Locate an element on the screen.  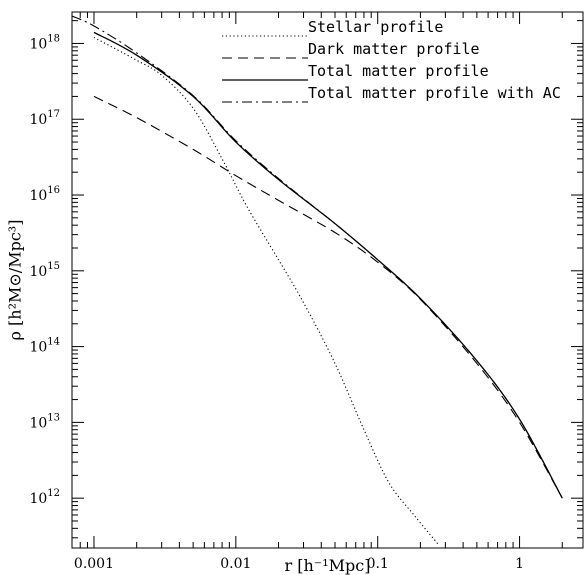
legend-label-1: Stellar profile is located at coordinates (375, 27).